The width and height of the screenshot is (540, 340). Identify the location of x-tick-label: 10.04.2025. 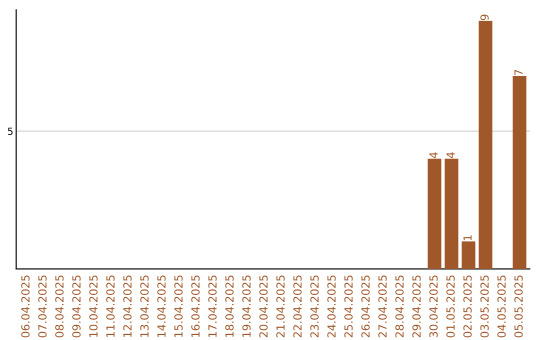
(93, 306).